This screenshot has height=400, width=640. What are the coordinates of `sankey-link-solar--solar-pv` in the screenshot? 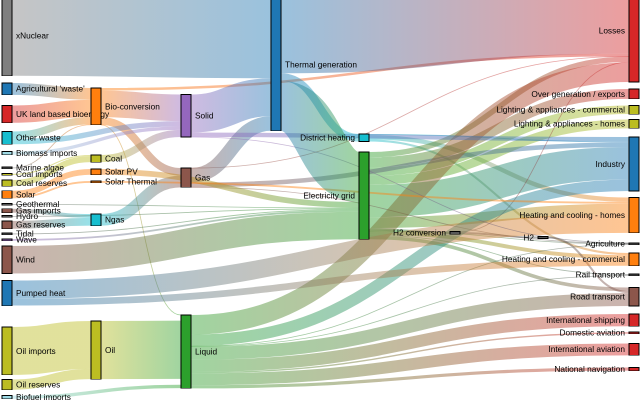 It's located at (51, 182).